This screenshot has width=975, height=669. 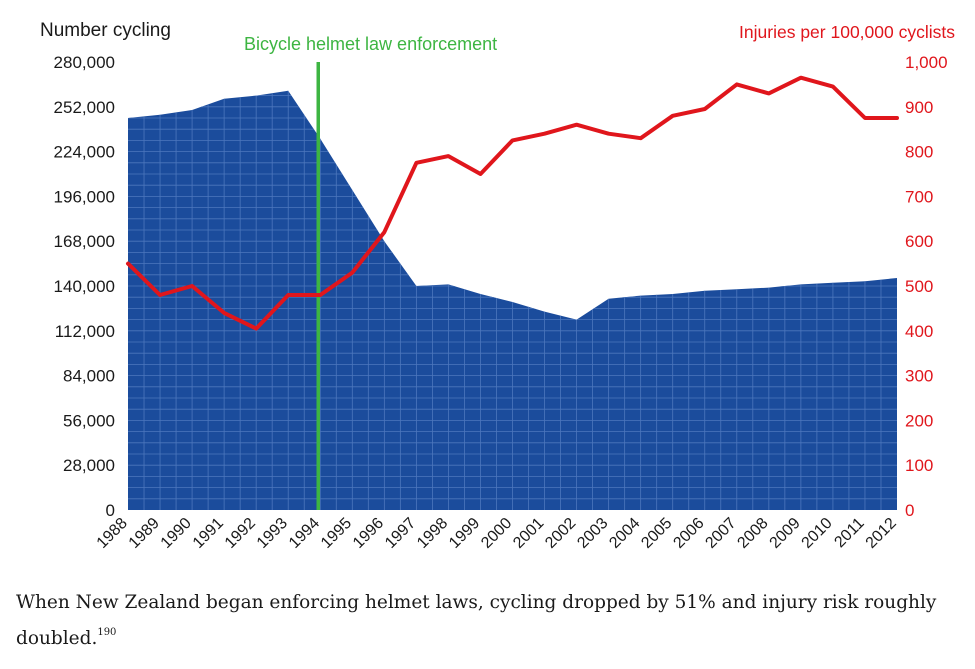 I want to click on helmet-law-label: Bicycle helmet law enforcement, so click(x=370, y=44).